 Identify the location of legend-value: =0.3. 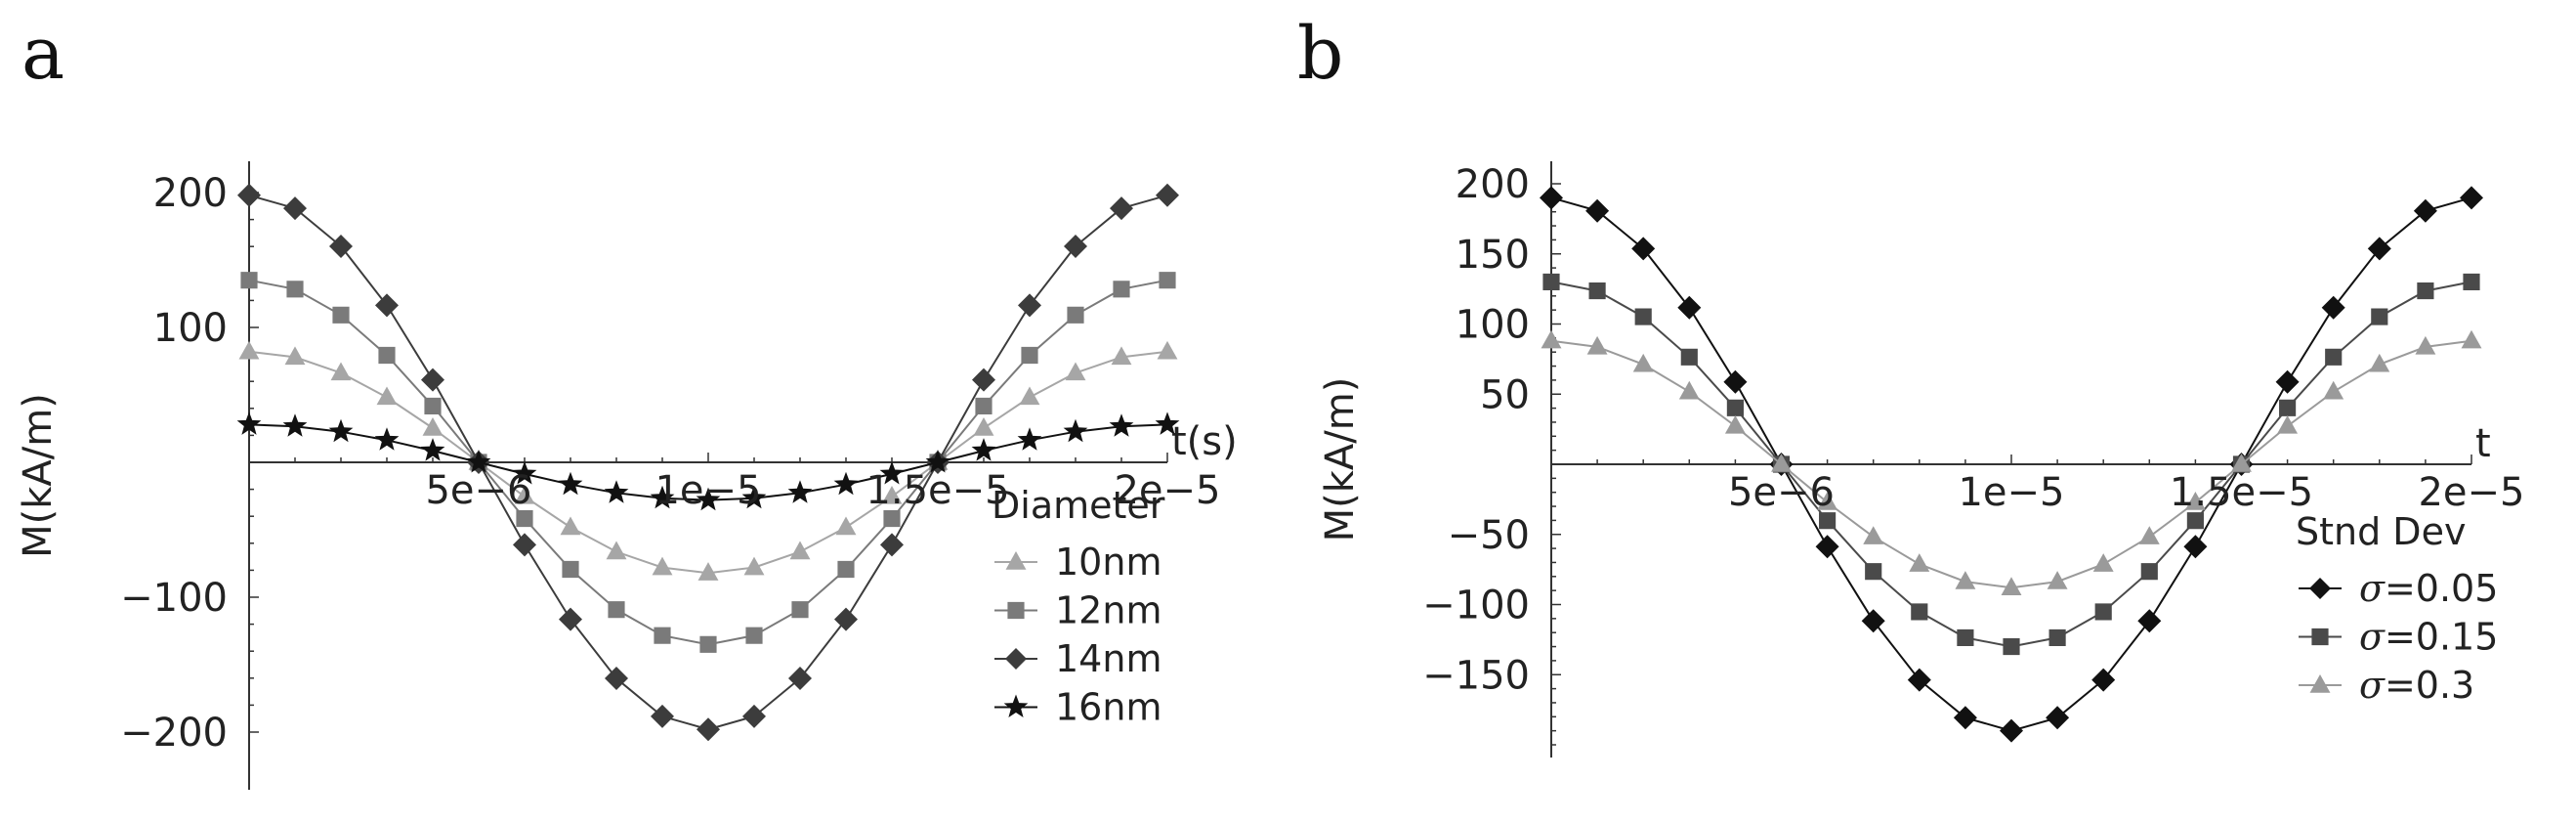
(2429, 686).